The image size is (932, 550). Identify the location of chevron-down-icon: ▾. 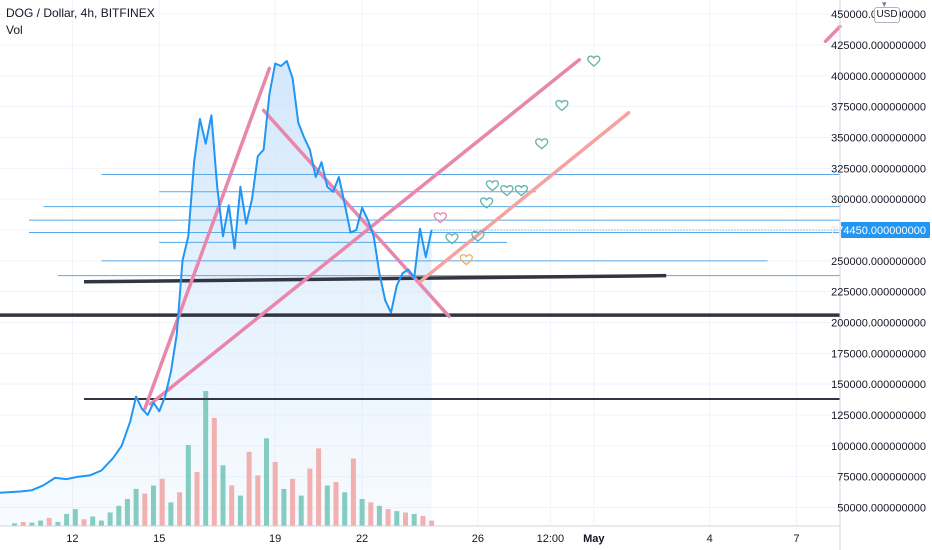
(884, 4).